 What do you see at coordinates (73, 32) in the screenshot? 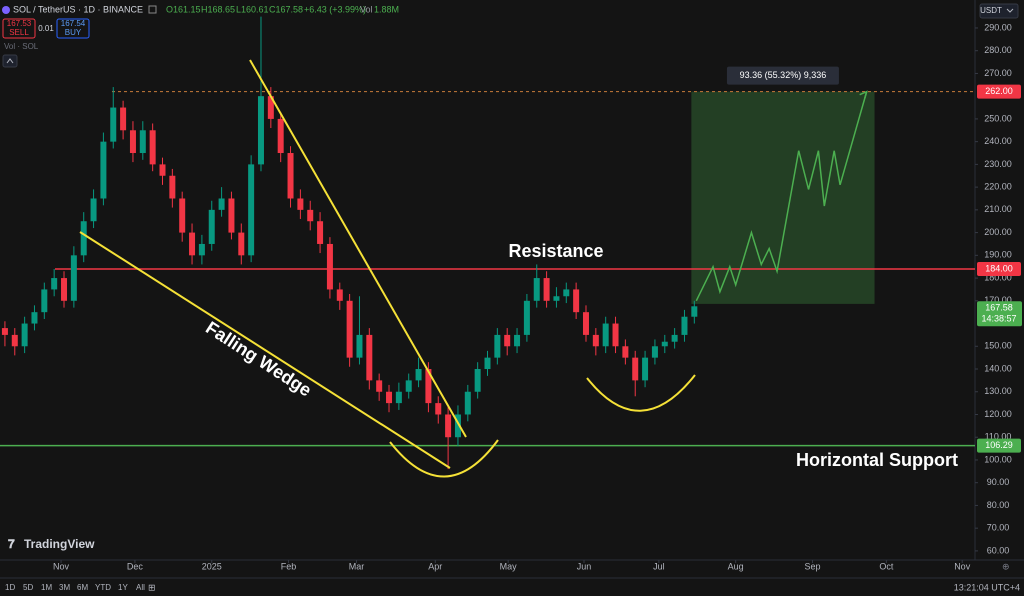
I see `buy-label: BUY` at bounding box center [73, 32].